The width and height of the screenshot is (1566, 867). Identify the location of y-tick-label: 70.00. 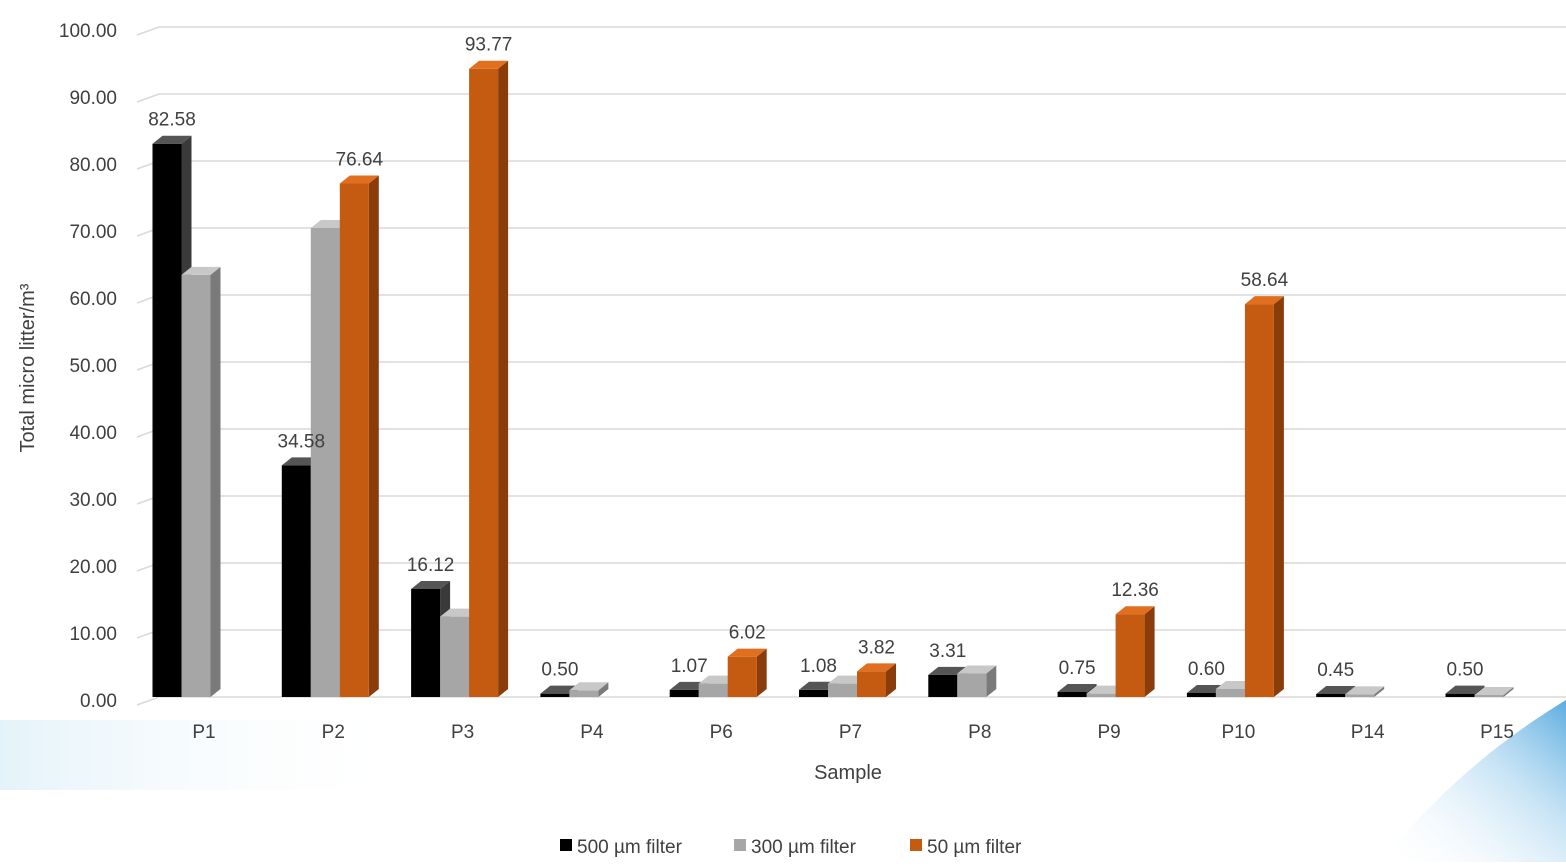
(93, 232).